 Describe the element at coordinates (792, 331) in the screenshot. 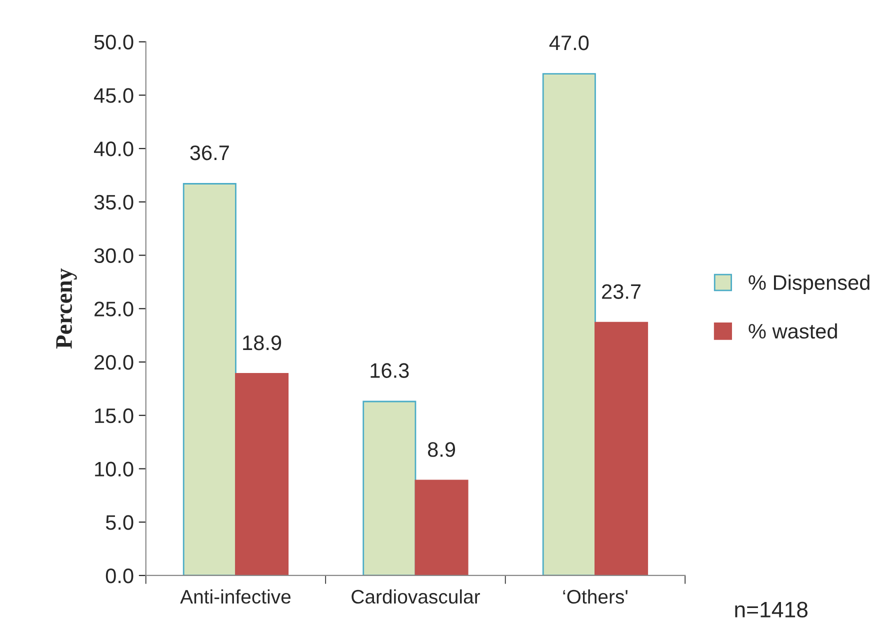

I see `legend-label: % wasted` at that location.